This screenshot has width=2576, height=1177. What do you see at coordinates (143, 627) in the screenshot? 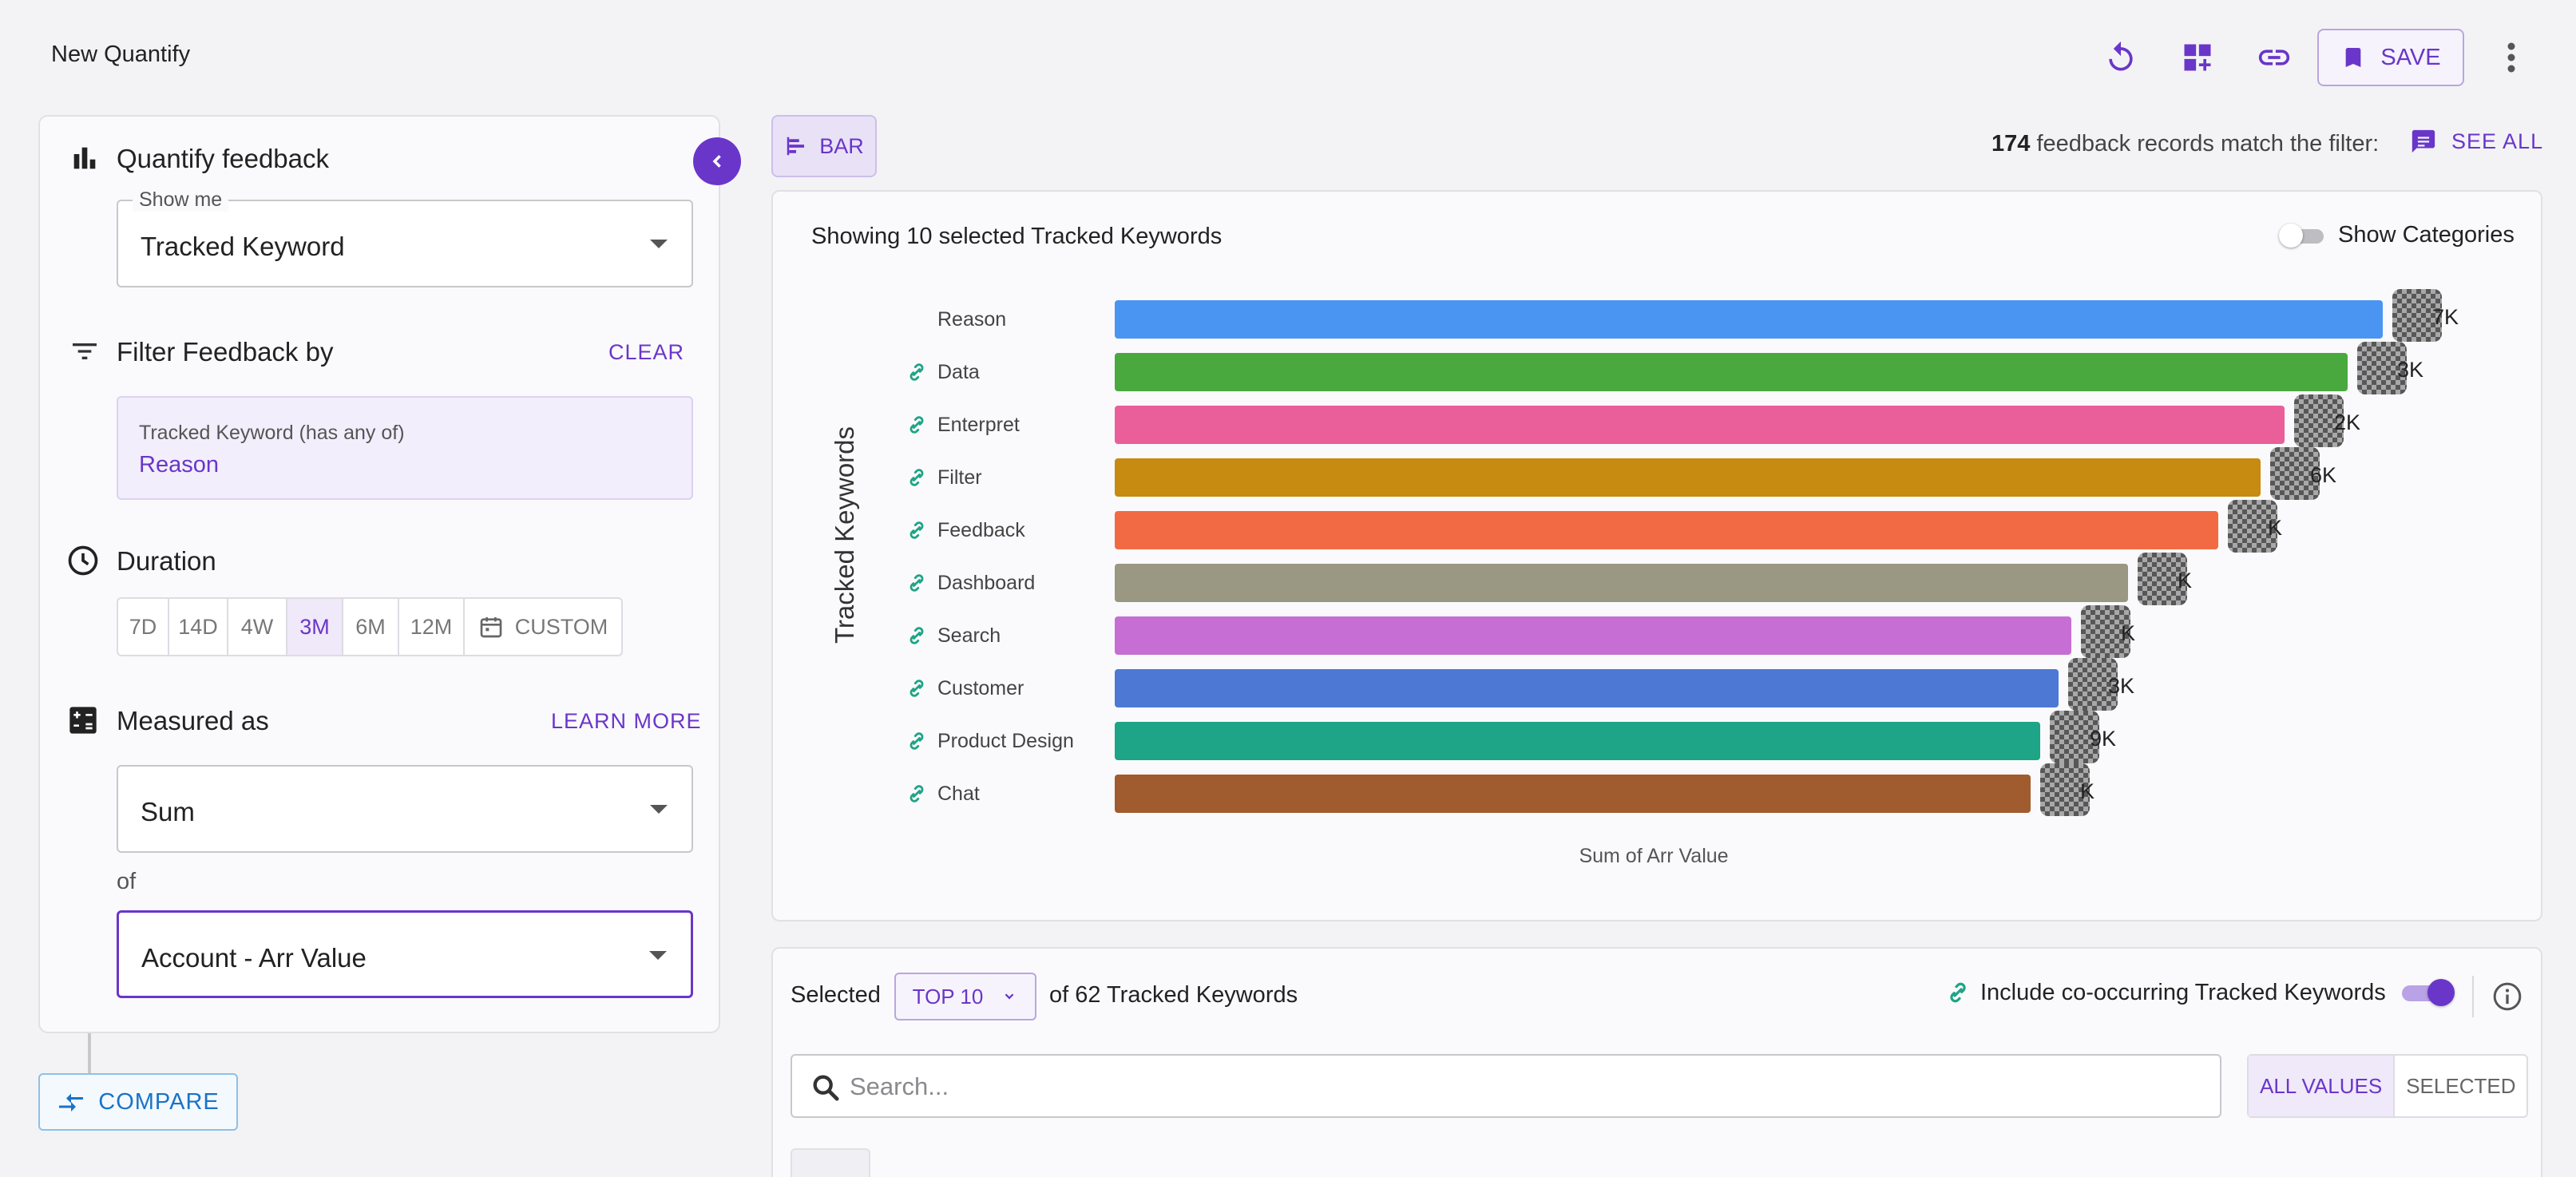
I see `duration-7d: 7D` at bounding box center [143, 627].